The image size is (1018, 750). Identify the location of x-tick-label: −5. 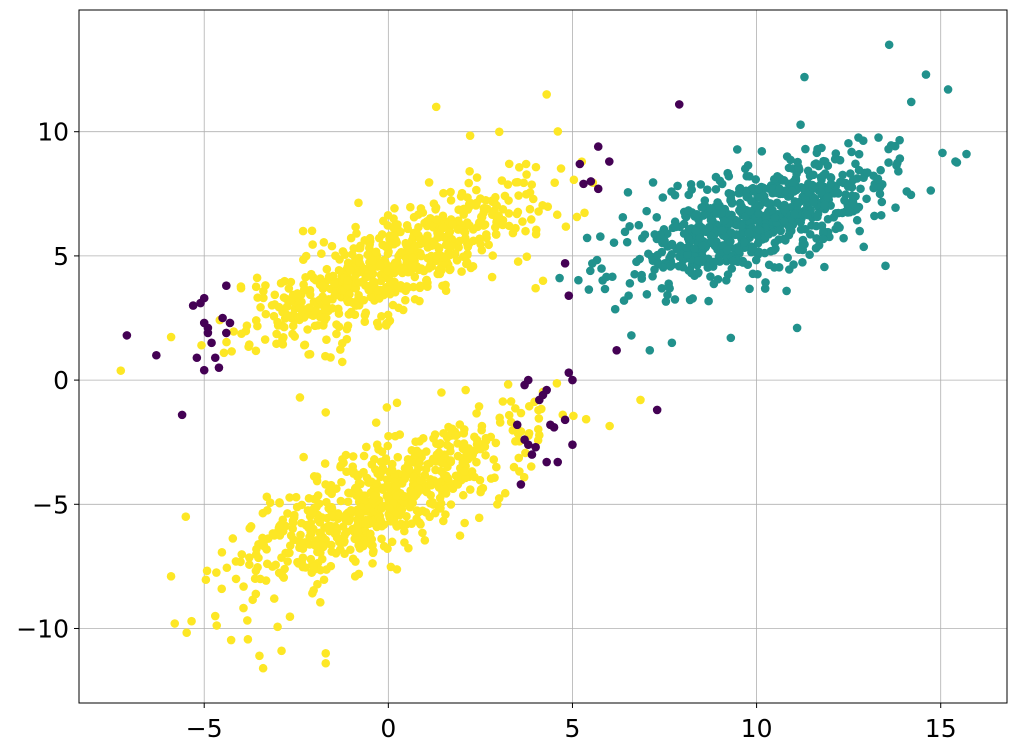
(204, 728).